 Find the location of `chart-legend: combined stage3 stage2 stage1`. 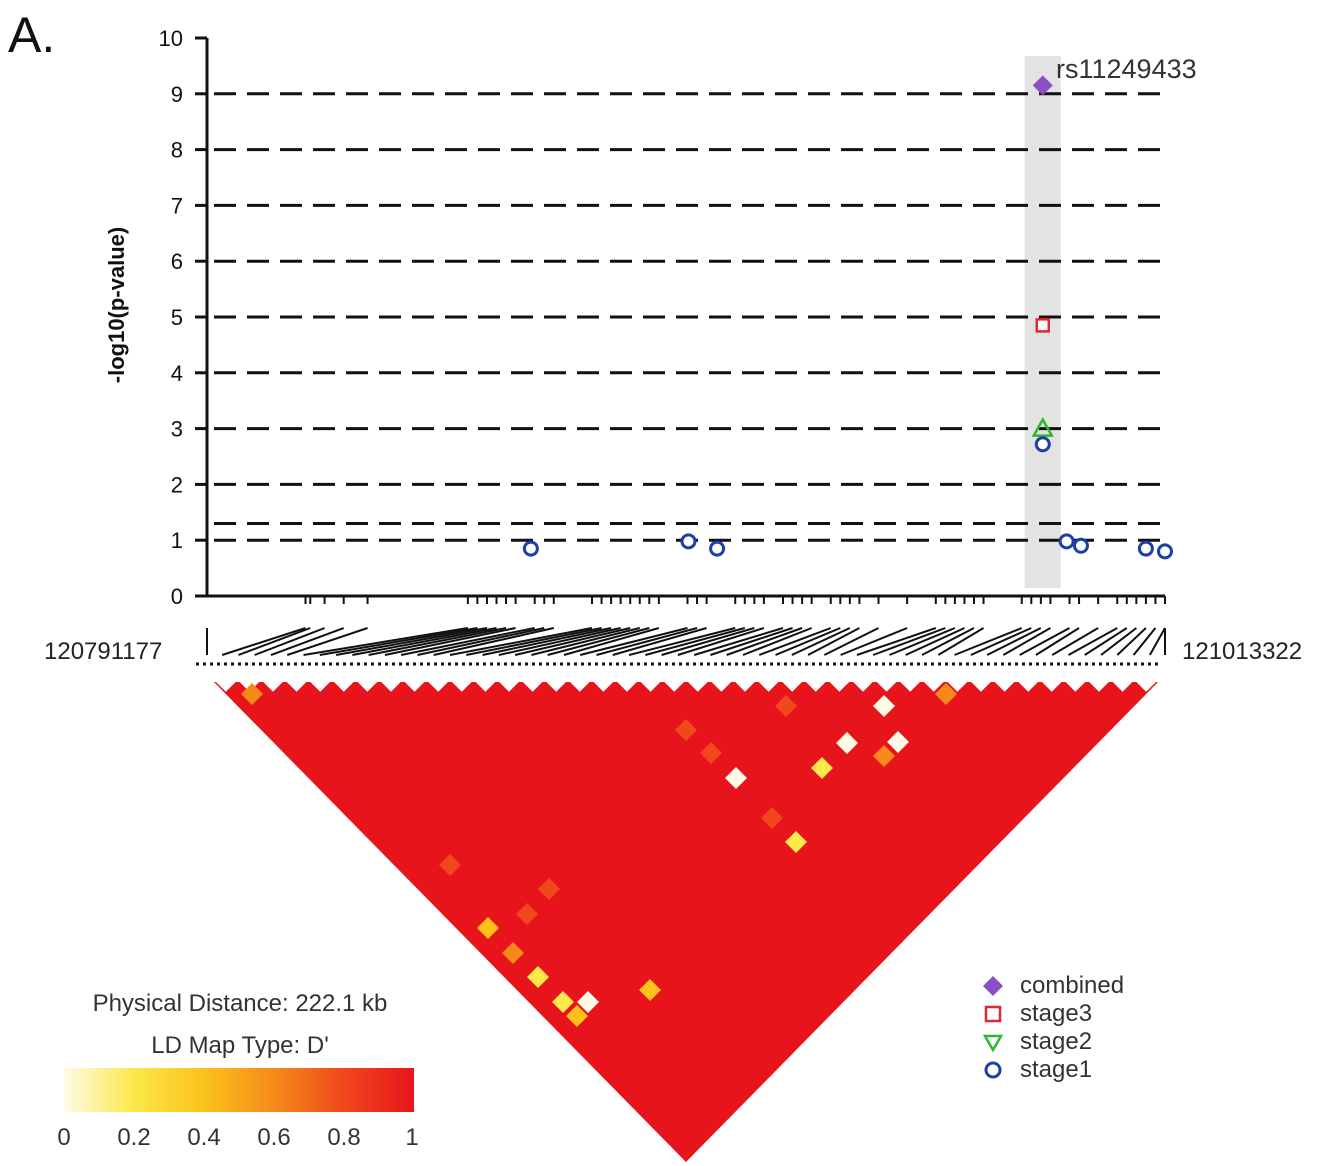

chart-legend: combined stage3 stage2 stage1 is located at coordinates (1053, 1028).